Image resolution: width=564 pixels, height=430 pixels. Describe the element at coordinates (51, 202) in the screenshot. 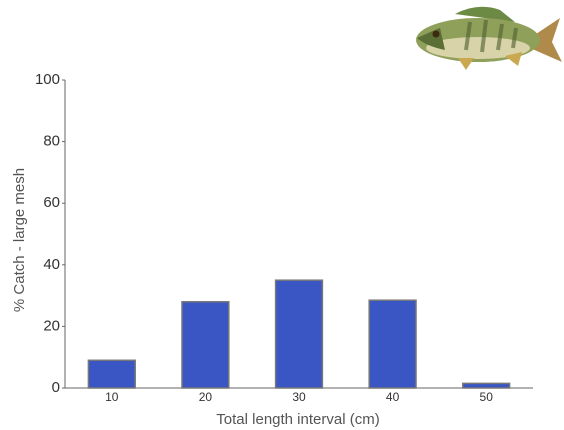

I see `y-tick-label: 60` at that location.